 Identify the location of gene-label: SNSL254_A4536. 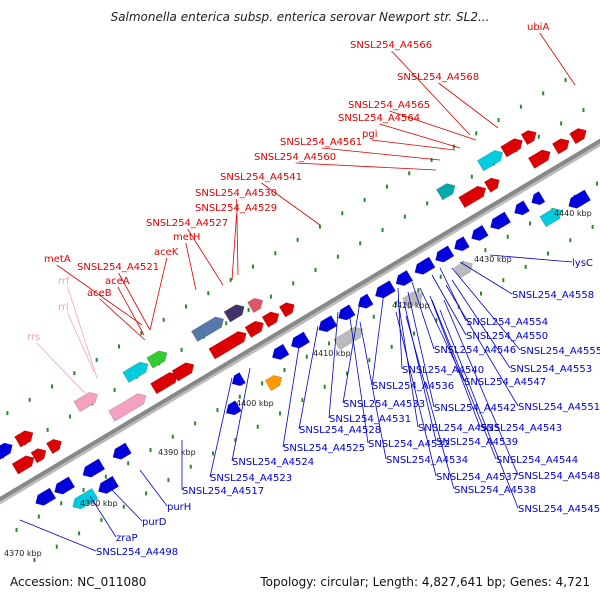
(413, 386).